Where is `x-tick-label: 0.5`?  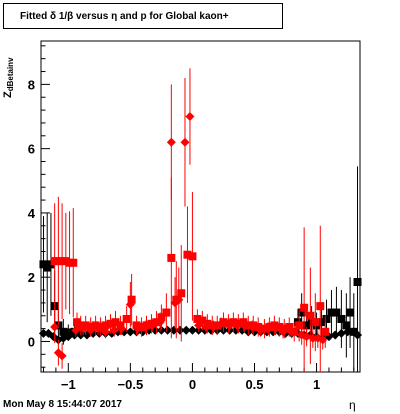
x-tick-label: 0.5 is located at coordinates (254, 384).